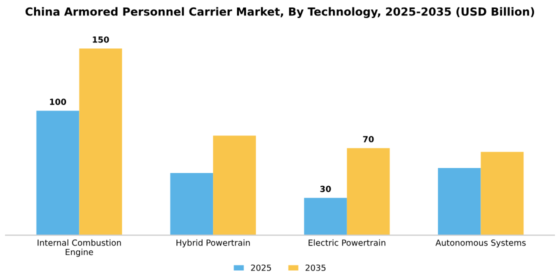  What do you see at coordinates (261, 267) in the screenshot?
I see `legend-label: 2025` at bounding box center [261, 267].